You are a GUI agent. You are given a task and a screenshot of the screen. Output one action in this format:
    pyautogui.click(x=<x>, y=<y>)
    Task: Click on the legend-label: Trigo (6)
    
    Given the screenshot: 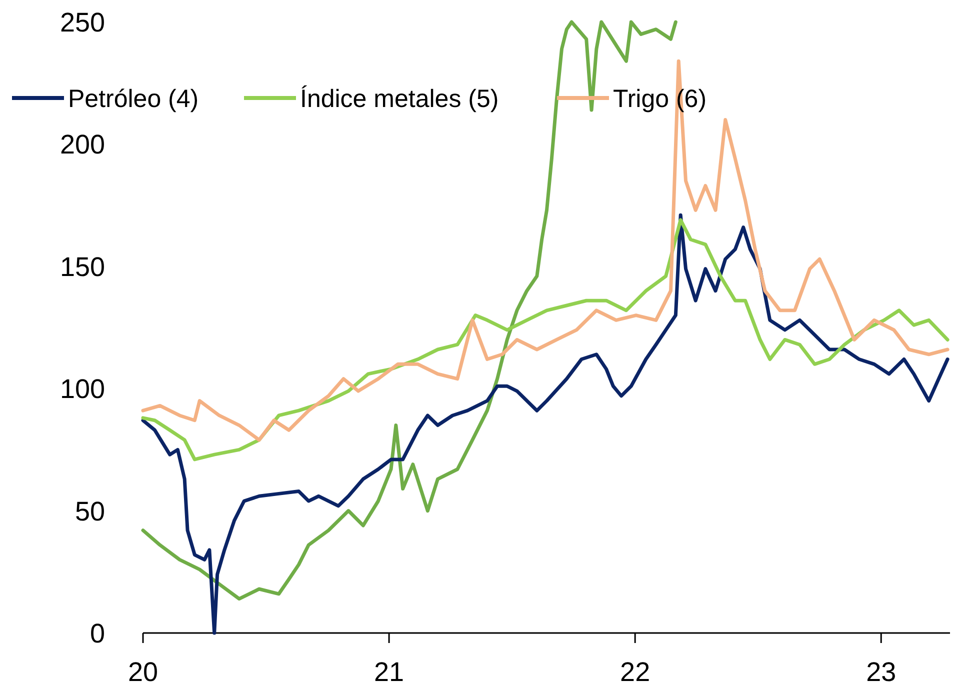 What is the action you would take?
    pyautogui.click(x=660, y=98)
    